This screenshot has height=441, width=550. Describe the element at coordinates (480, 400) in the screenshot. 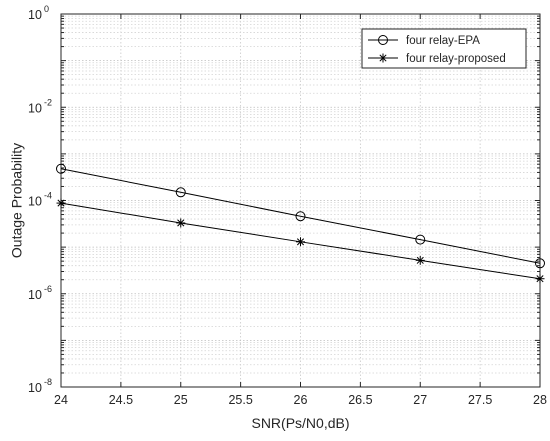

I see `x-tick-label: 27.5` at that location.